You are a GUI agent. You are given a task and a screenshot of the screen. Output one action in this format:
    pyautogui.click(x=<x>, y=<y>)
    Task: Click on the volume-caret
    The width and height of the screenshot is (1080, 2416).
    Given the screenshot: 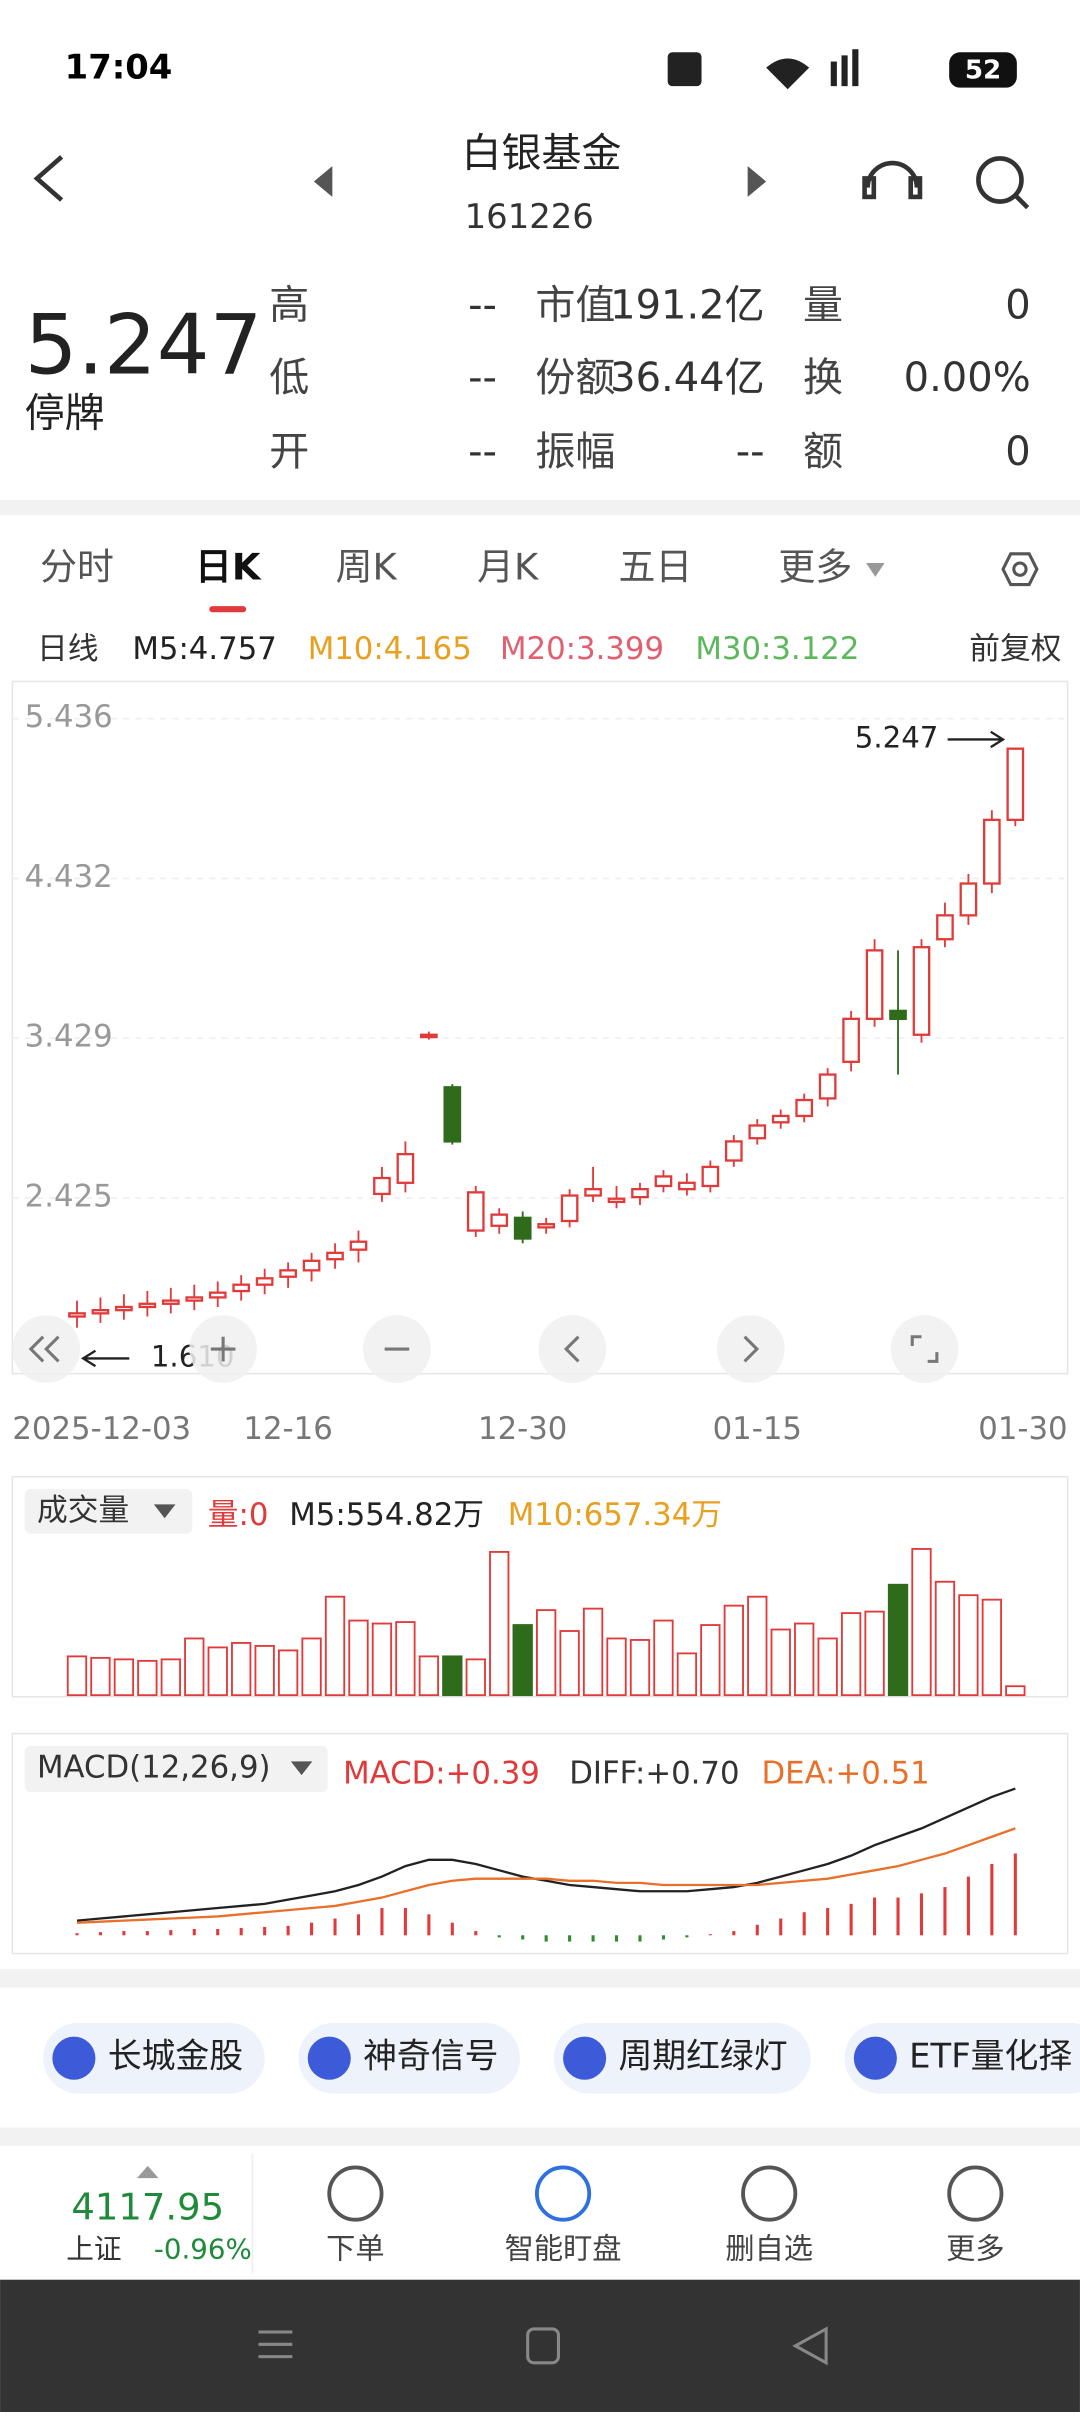 What is the action you would take?
    pyautogui.click(x=164, y=1511)
    